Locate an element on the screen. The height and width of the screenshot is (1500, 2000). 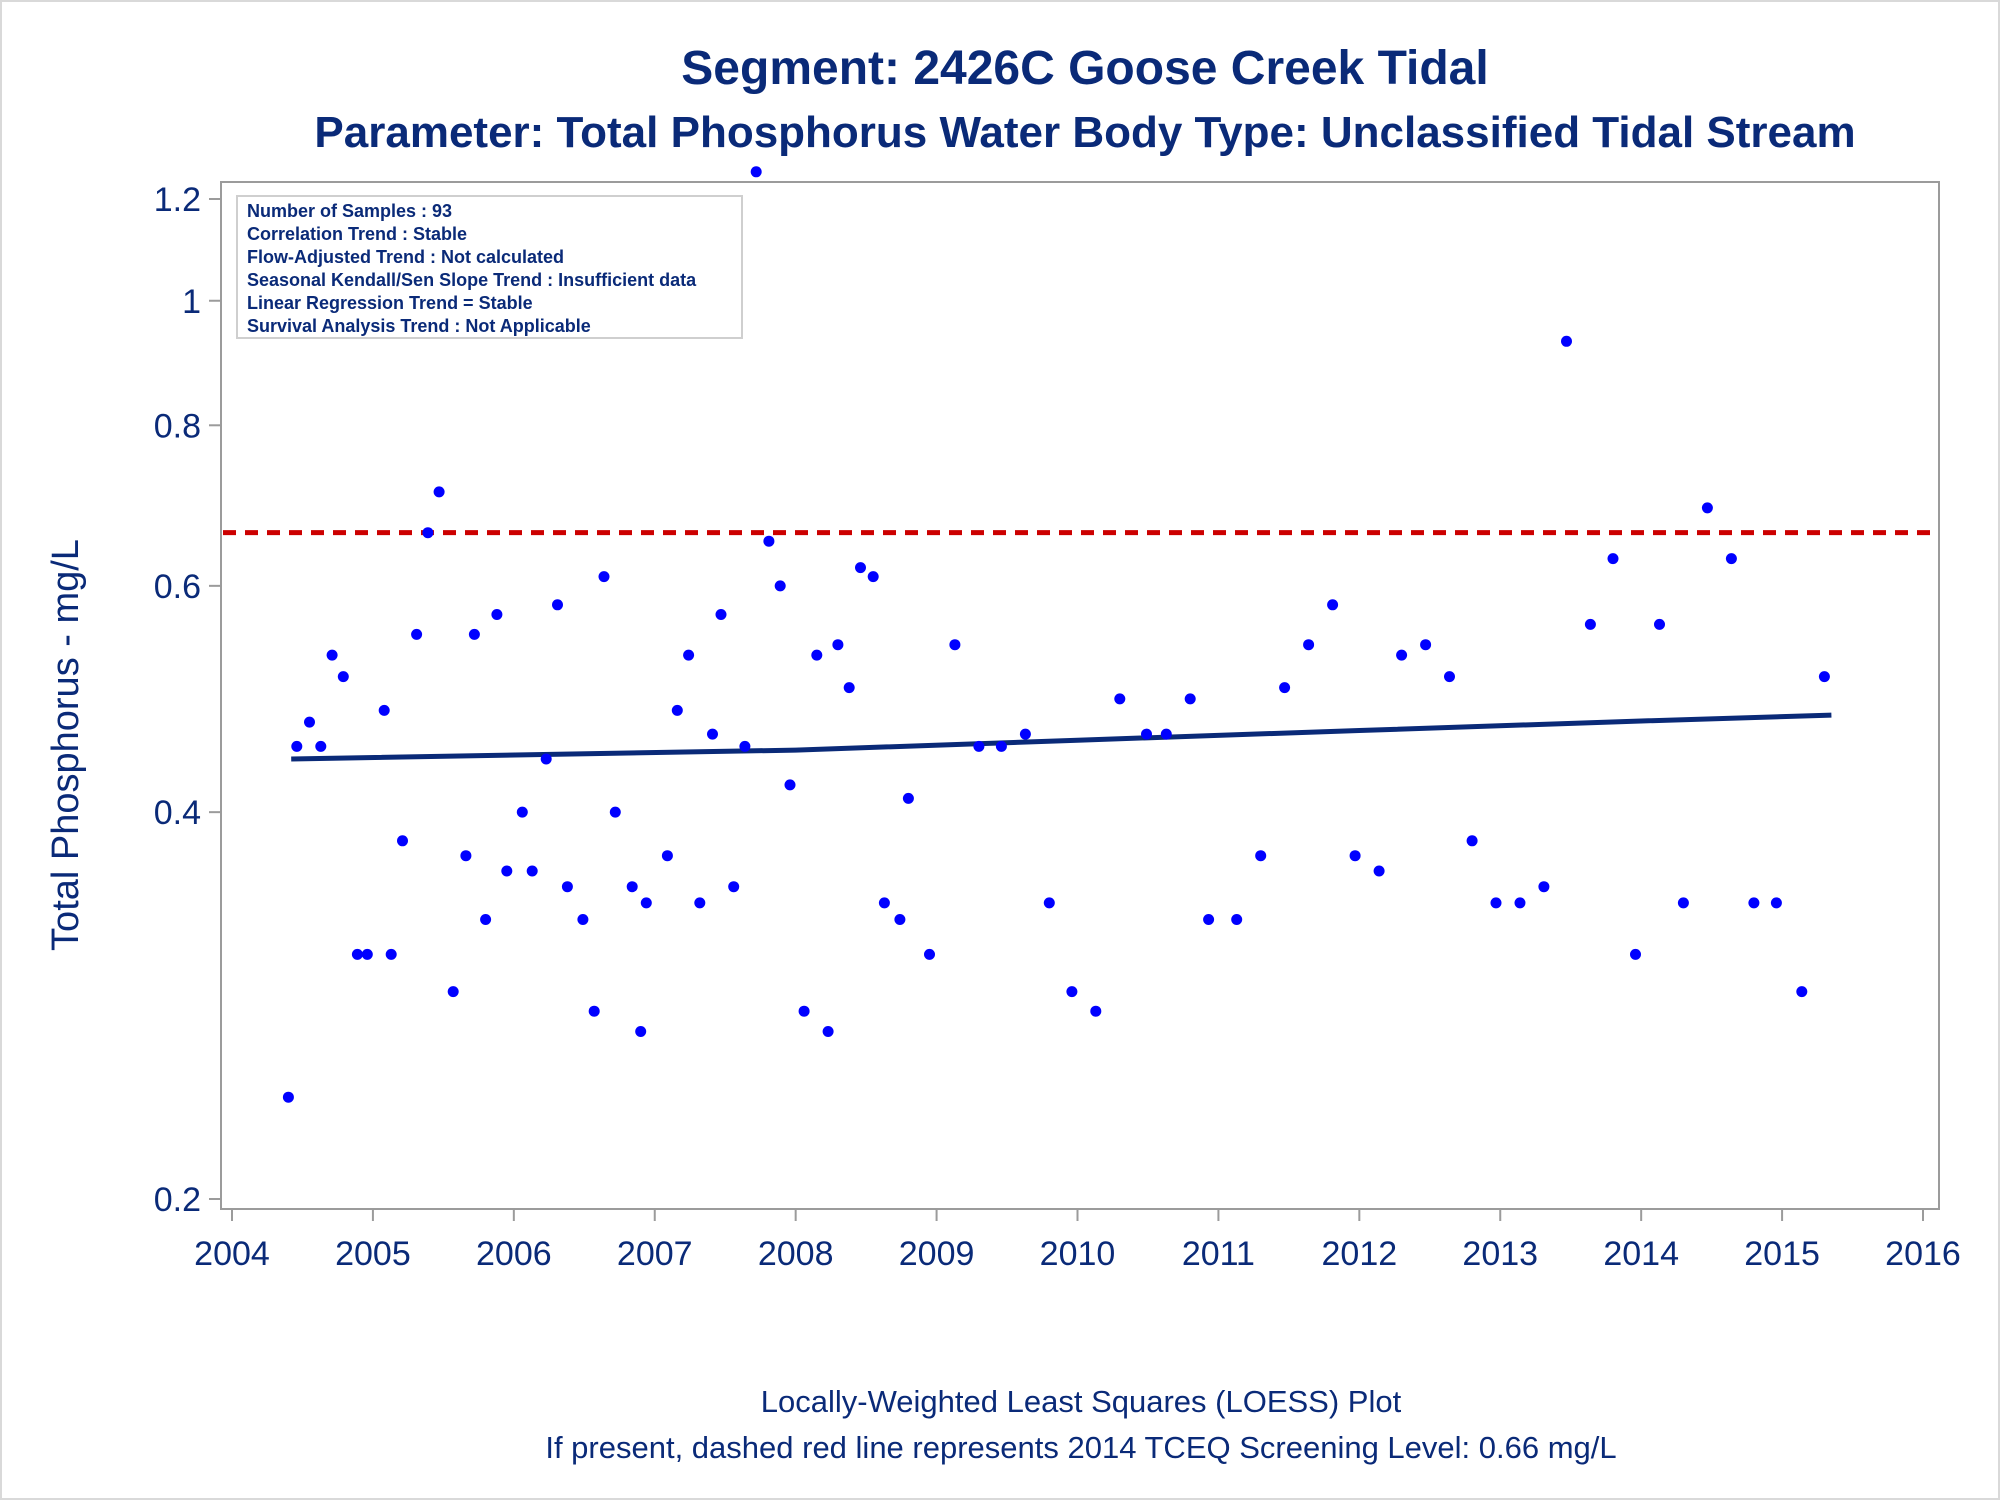
info-box-border is located at coordinates (489, 267).